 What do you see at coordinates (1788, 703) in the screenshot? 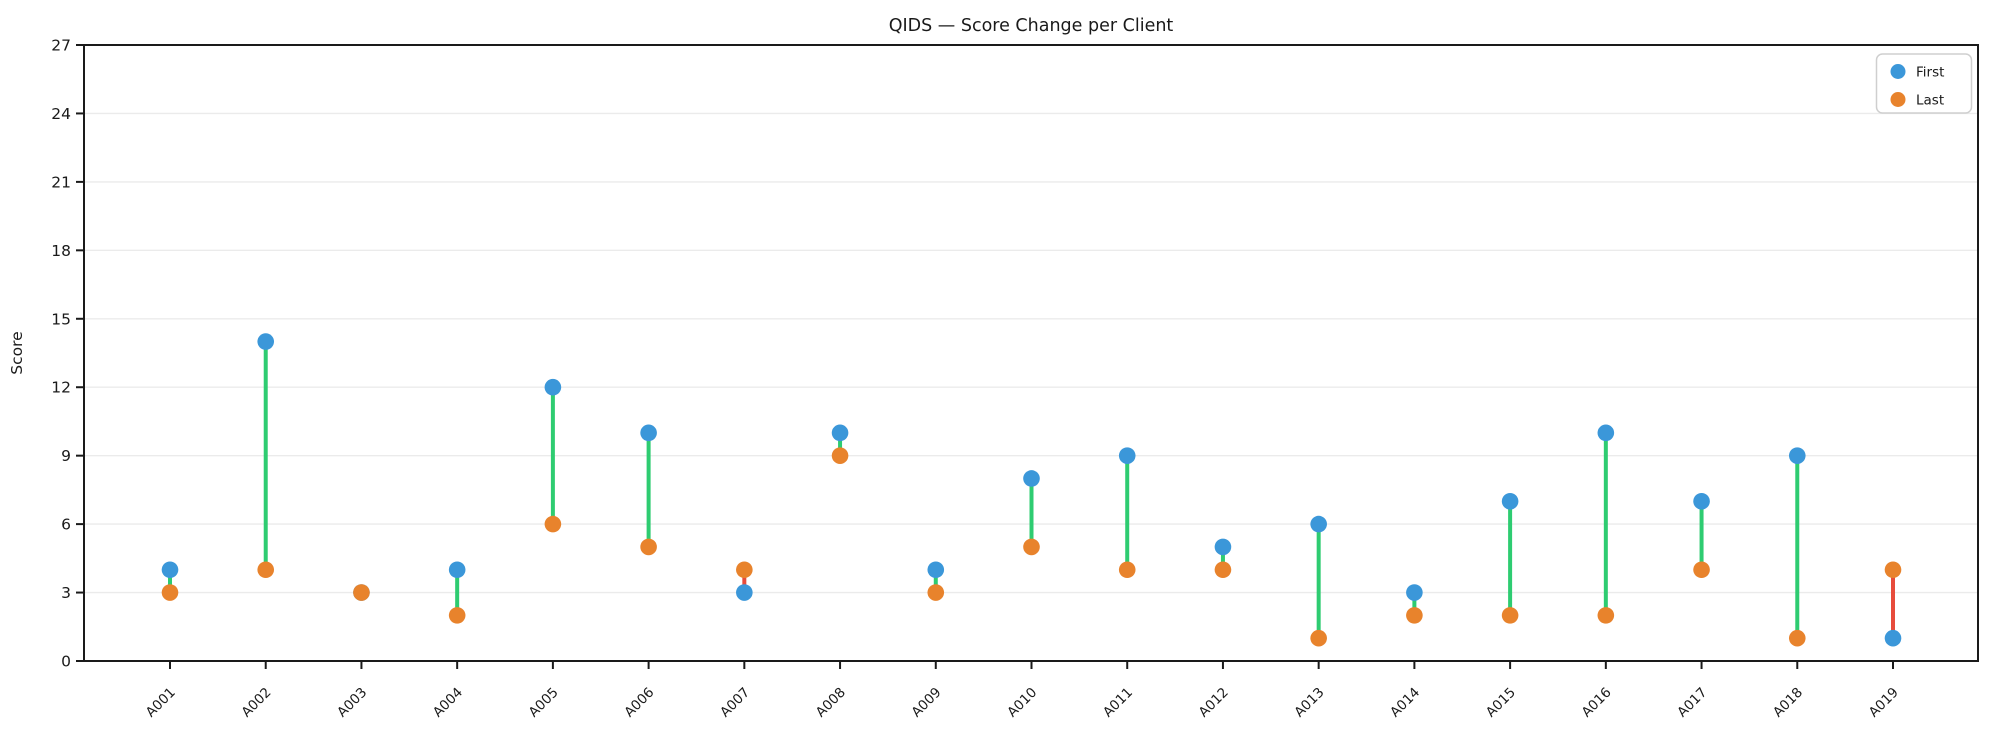
I see `x-tick-label: A018` at bounding box center [1788, 703].